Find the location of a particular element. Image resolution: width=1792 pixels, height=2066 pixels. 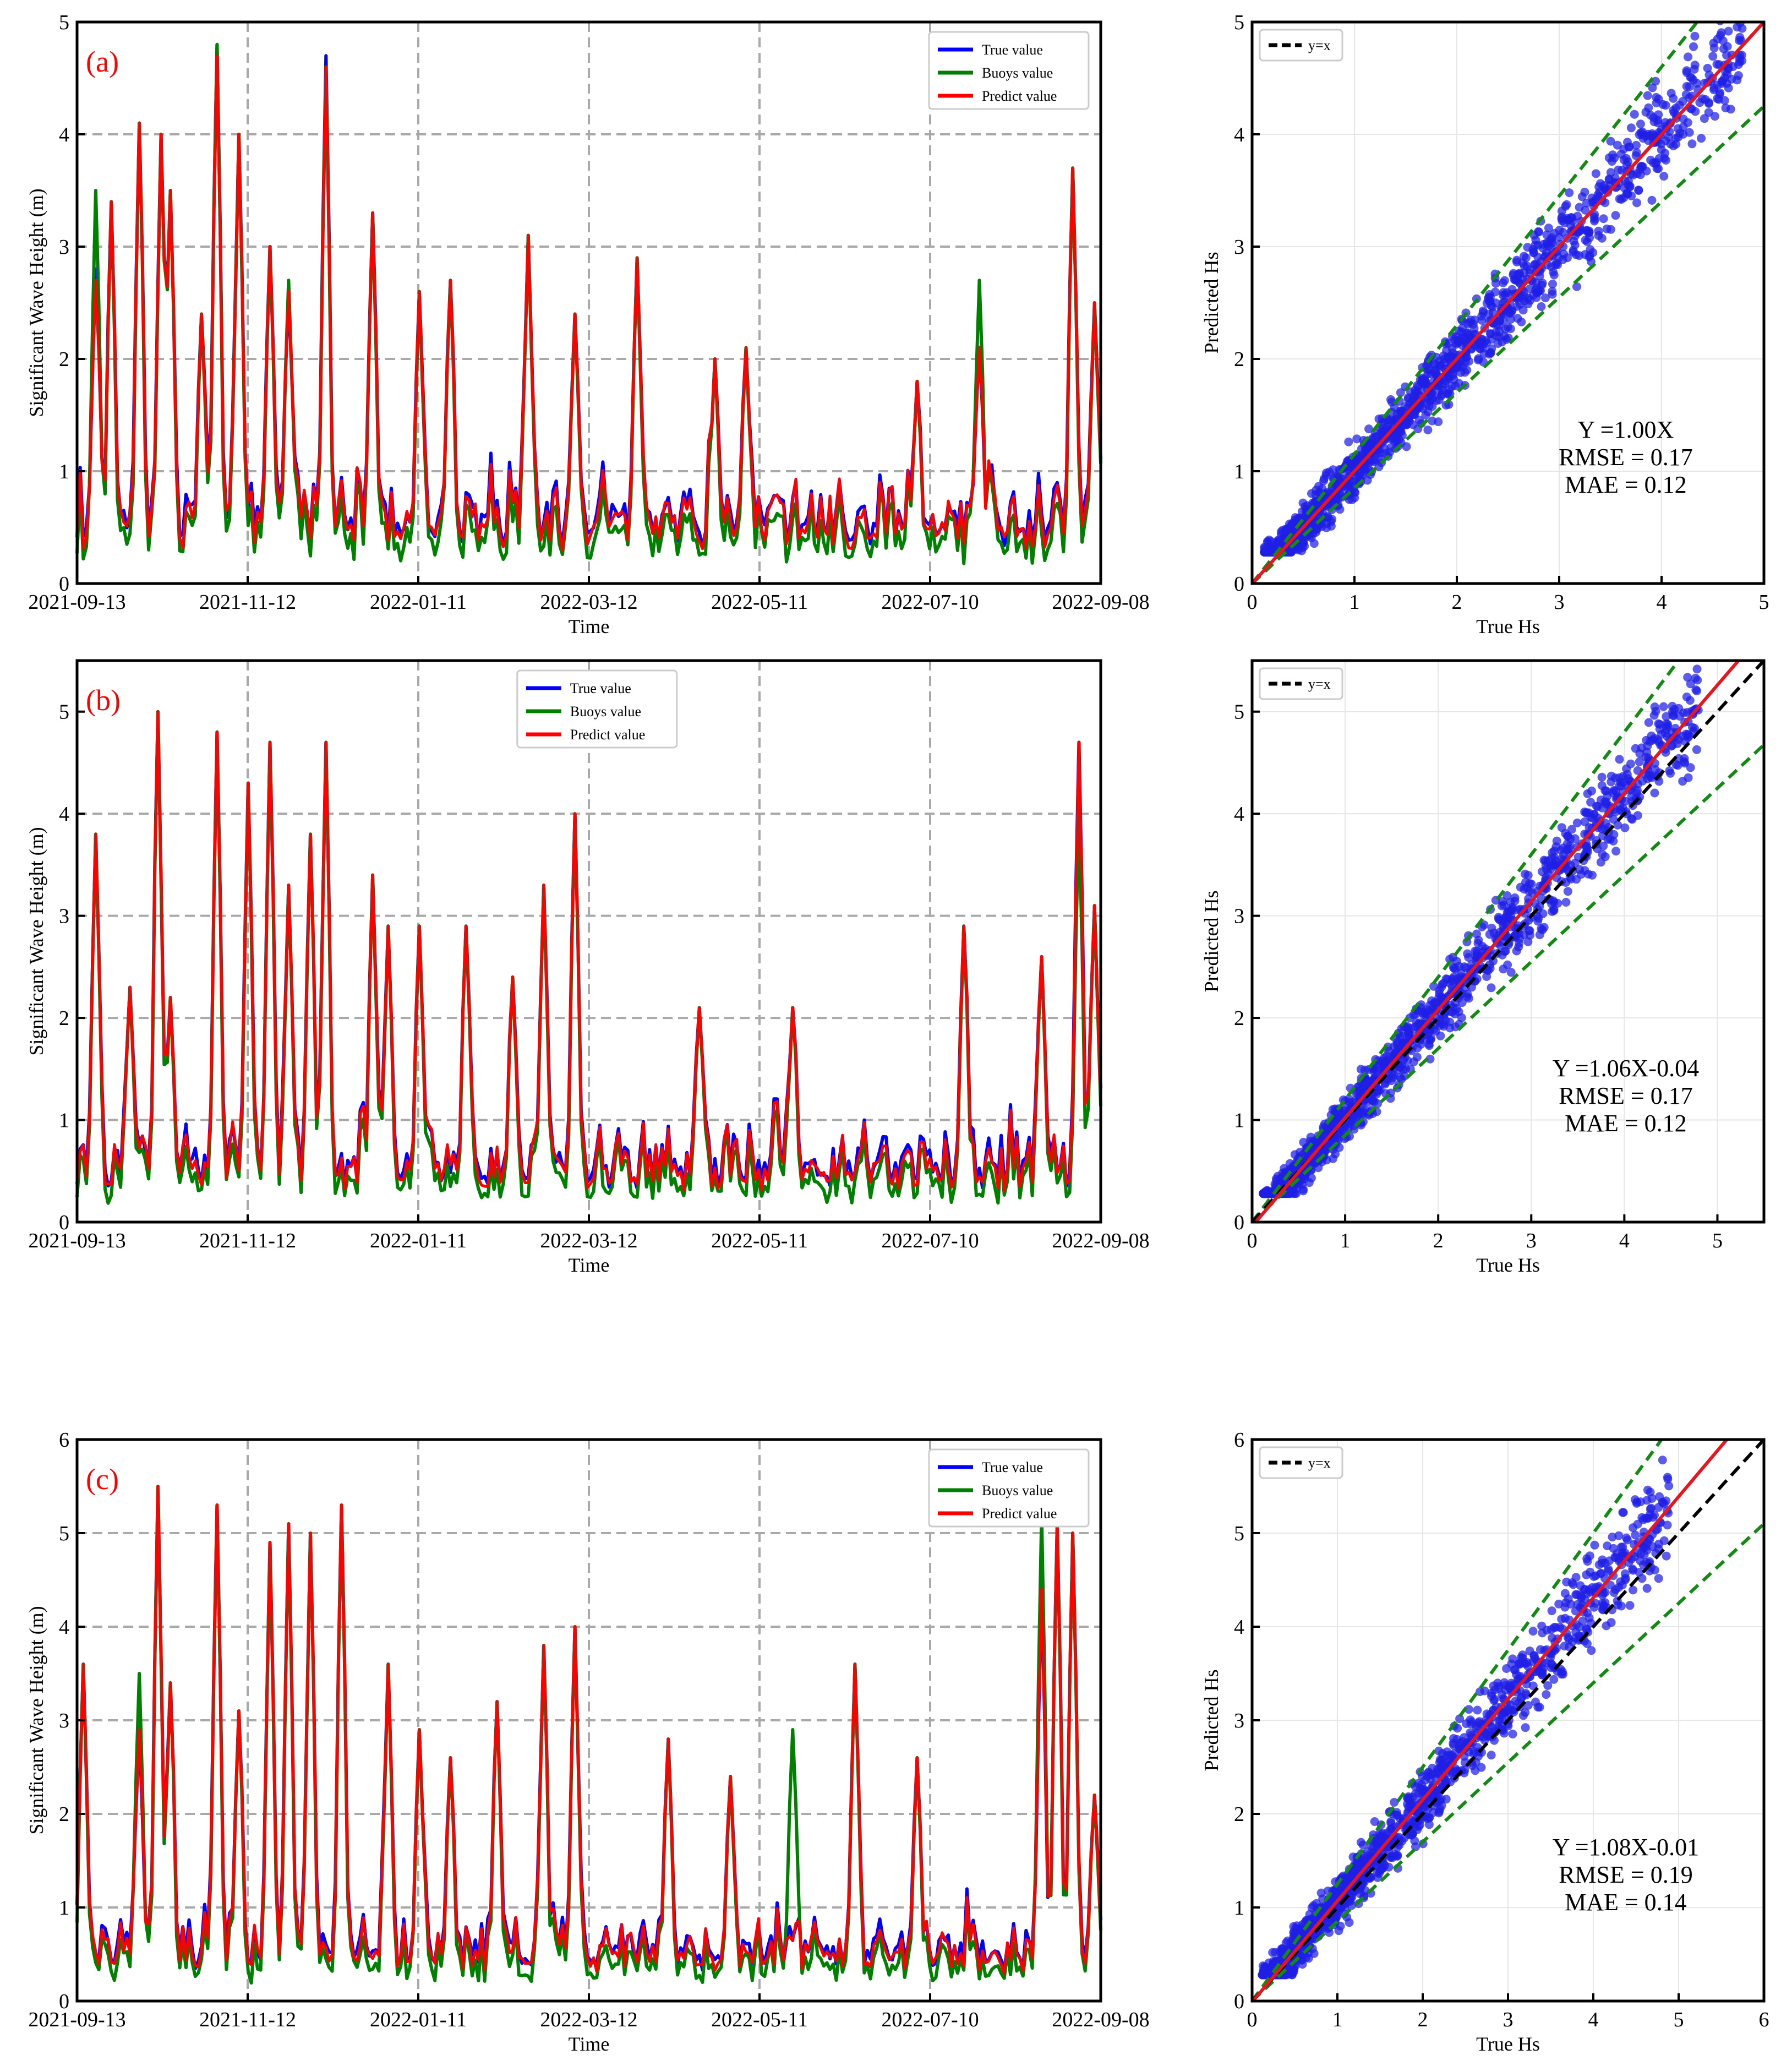

series-line-buoys-value is located at coordinates (588, 303).